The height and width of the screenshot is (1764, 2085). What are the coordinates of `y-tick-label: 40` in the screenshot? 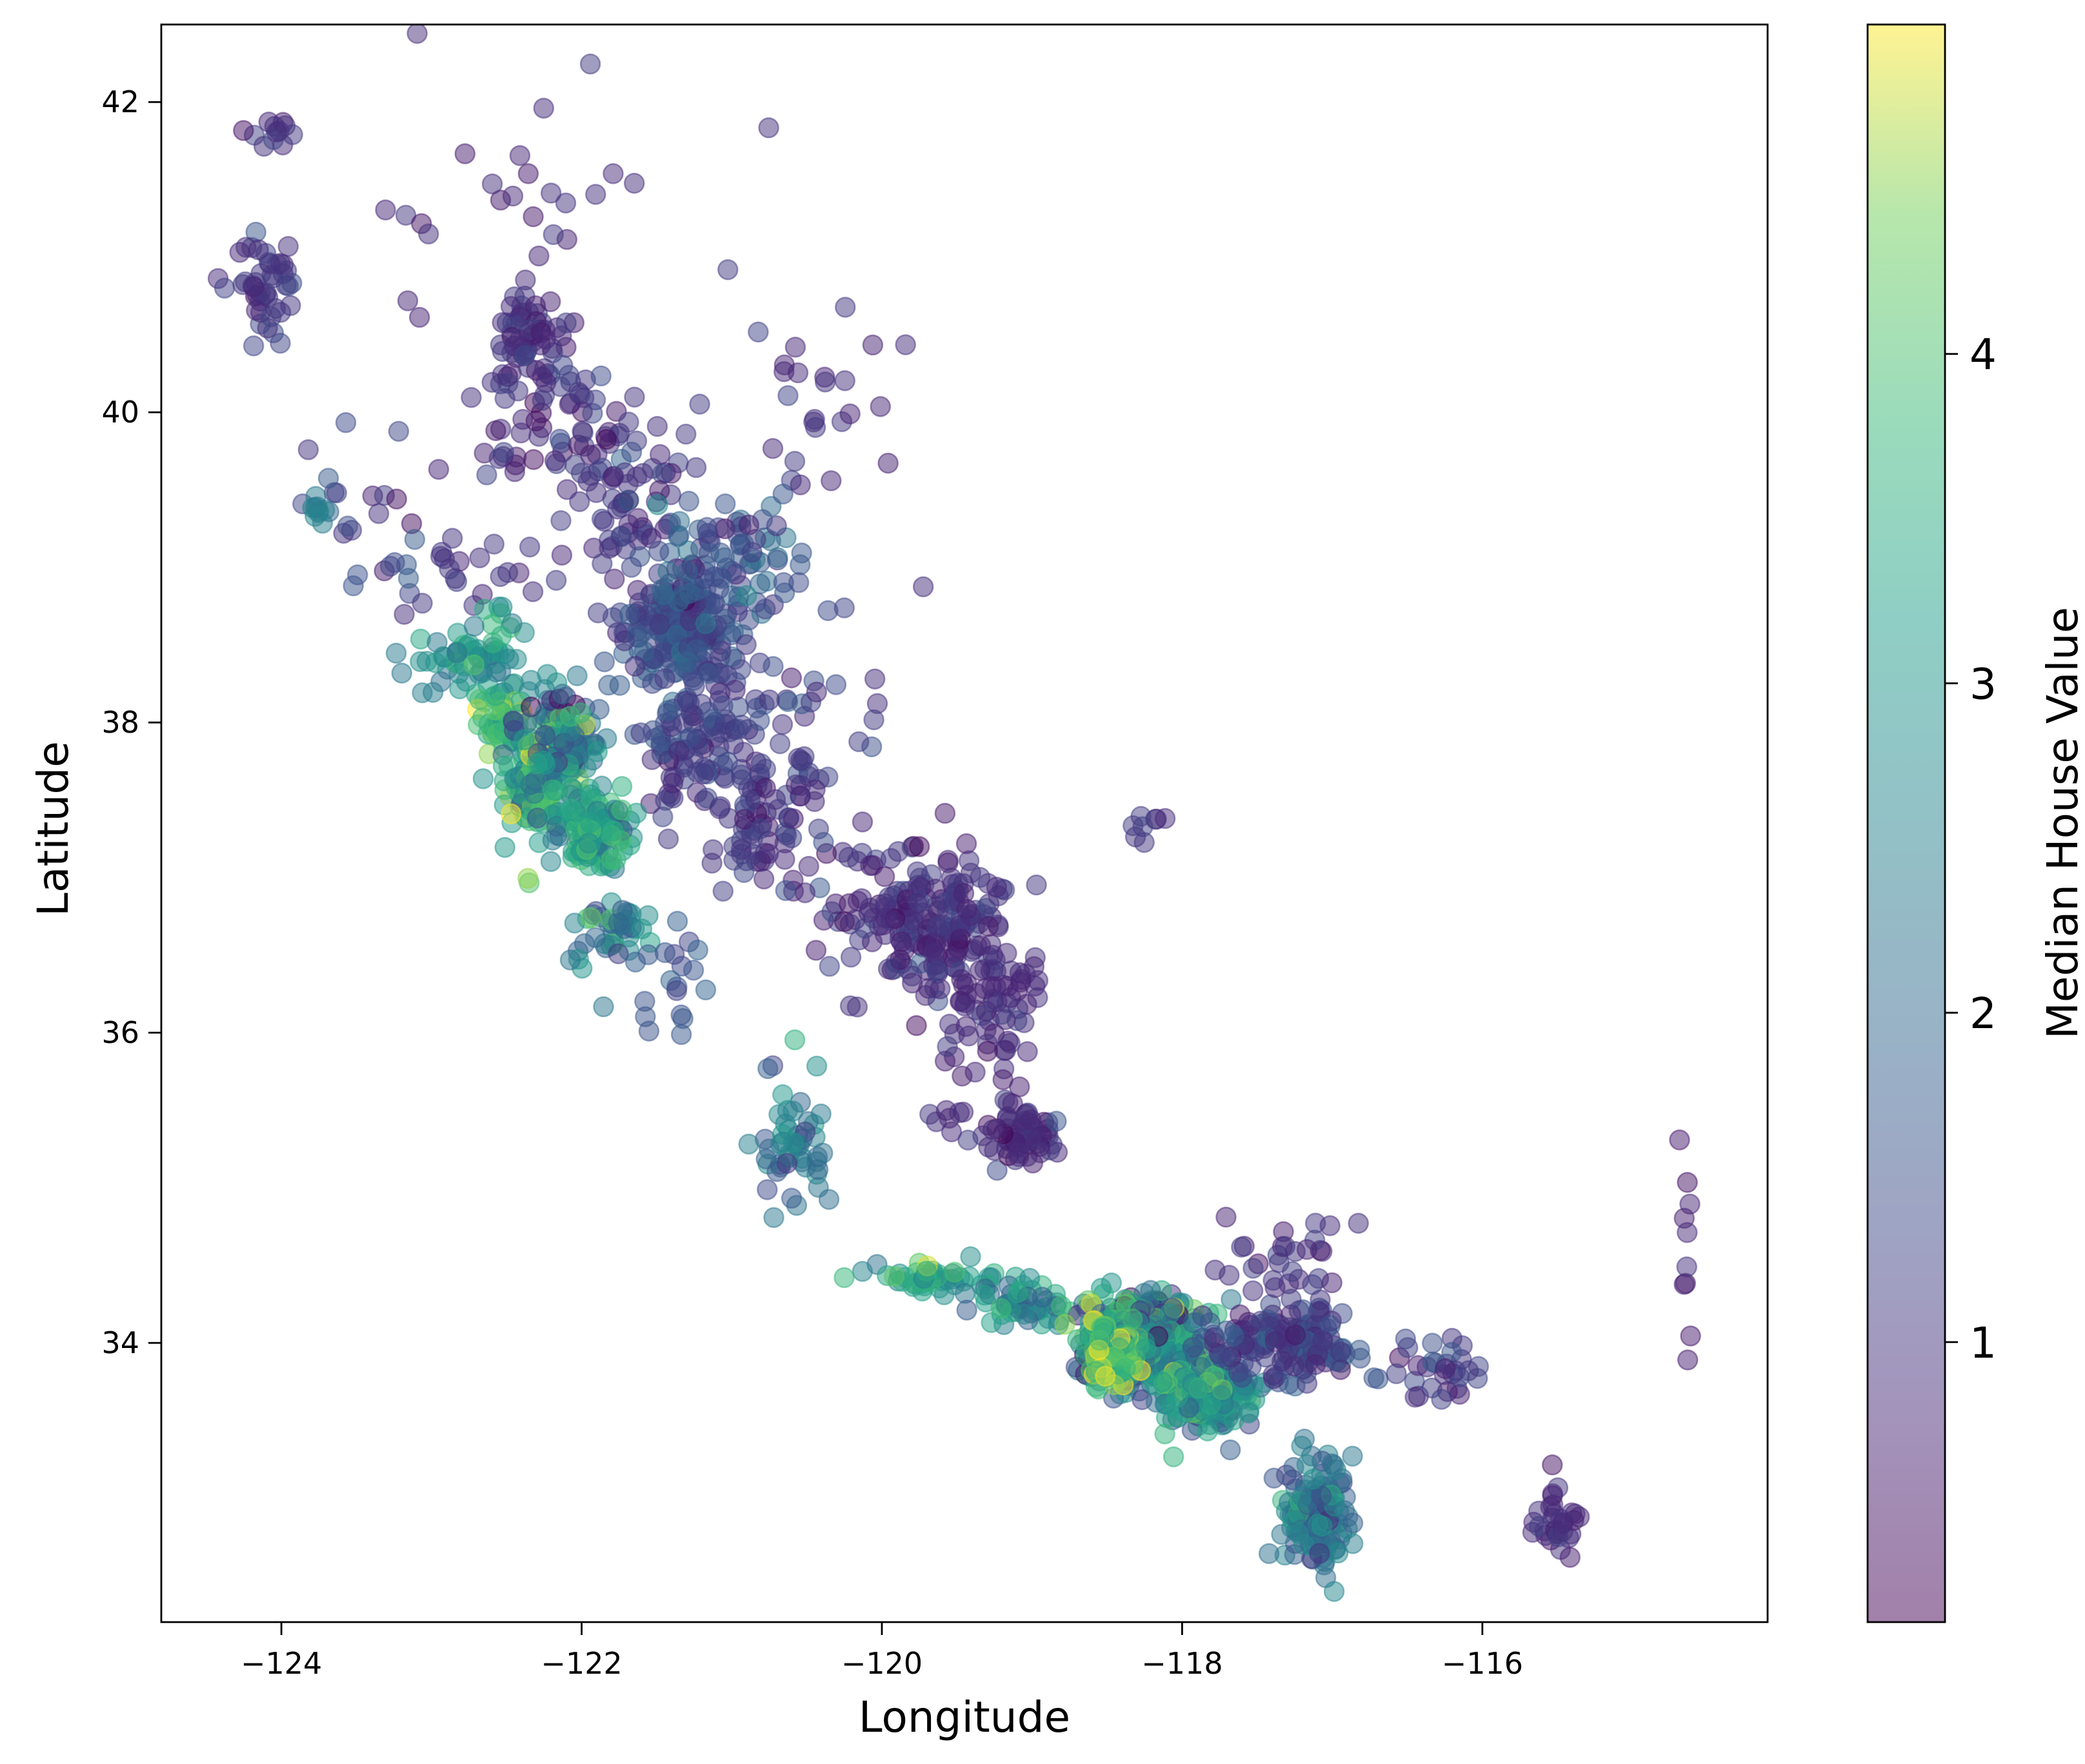 It's located at (120, 413).